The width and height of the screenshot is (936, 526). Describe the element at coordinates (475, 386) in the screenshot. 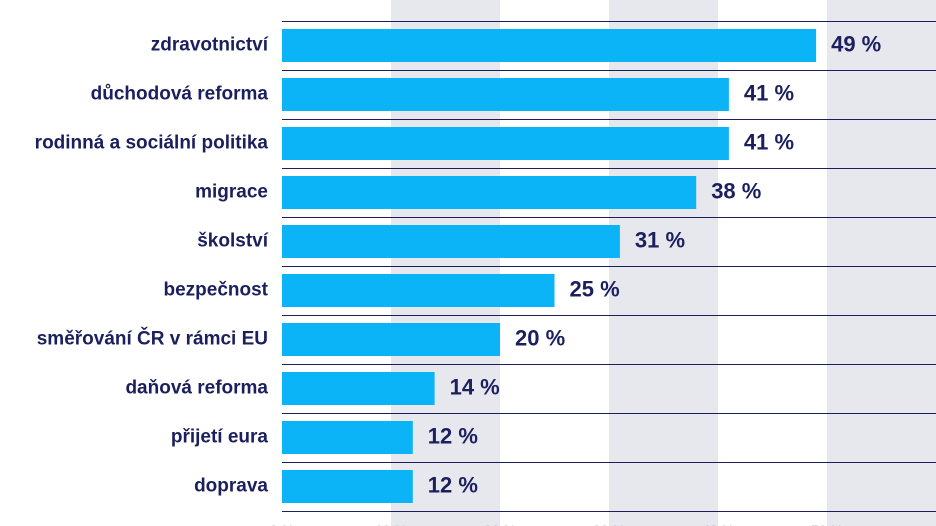

I see `value-label: 14 %` at that location.